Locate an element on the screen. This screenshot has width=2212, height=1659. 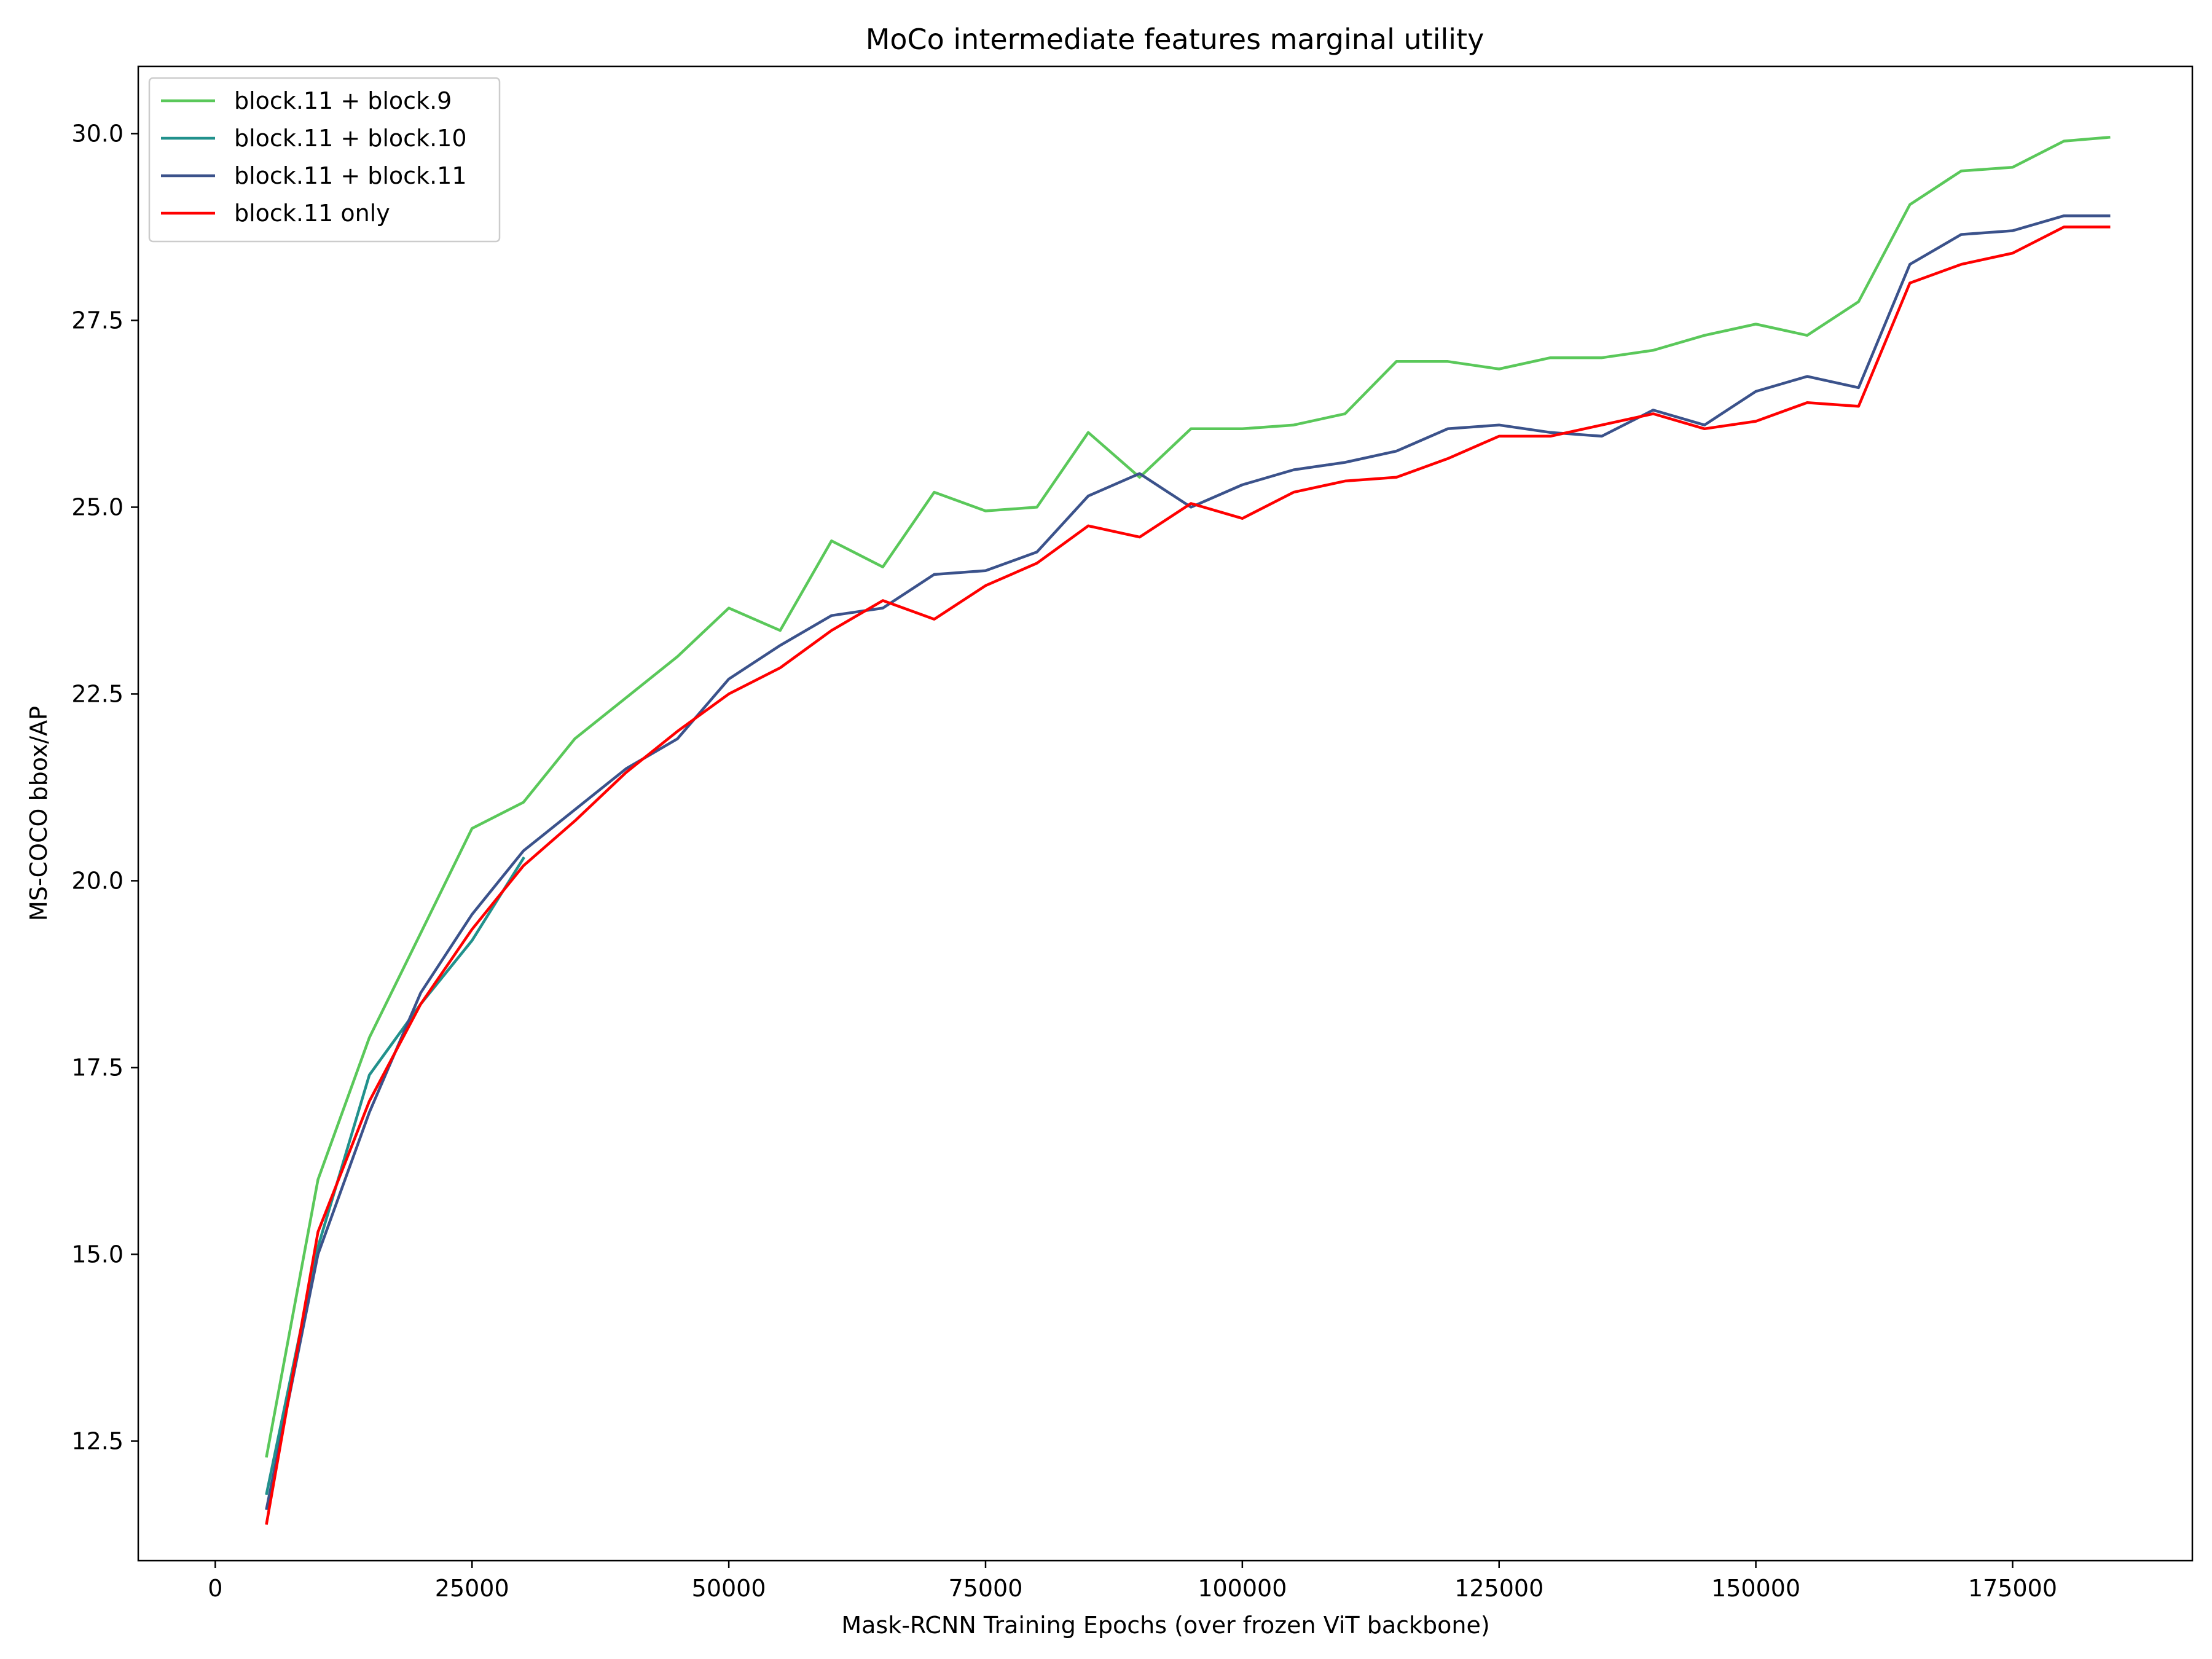
y-axis-ticks: 12.5 15.0 17.5 20.0 22.5 25.0 27.5 30.0 is located at coordinates (104, 787).